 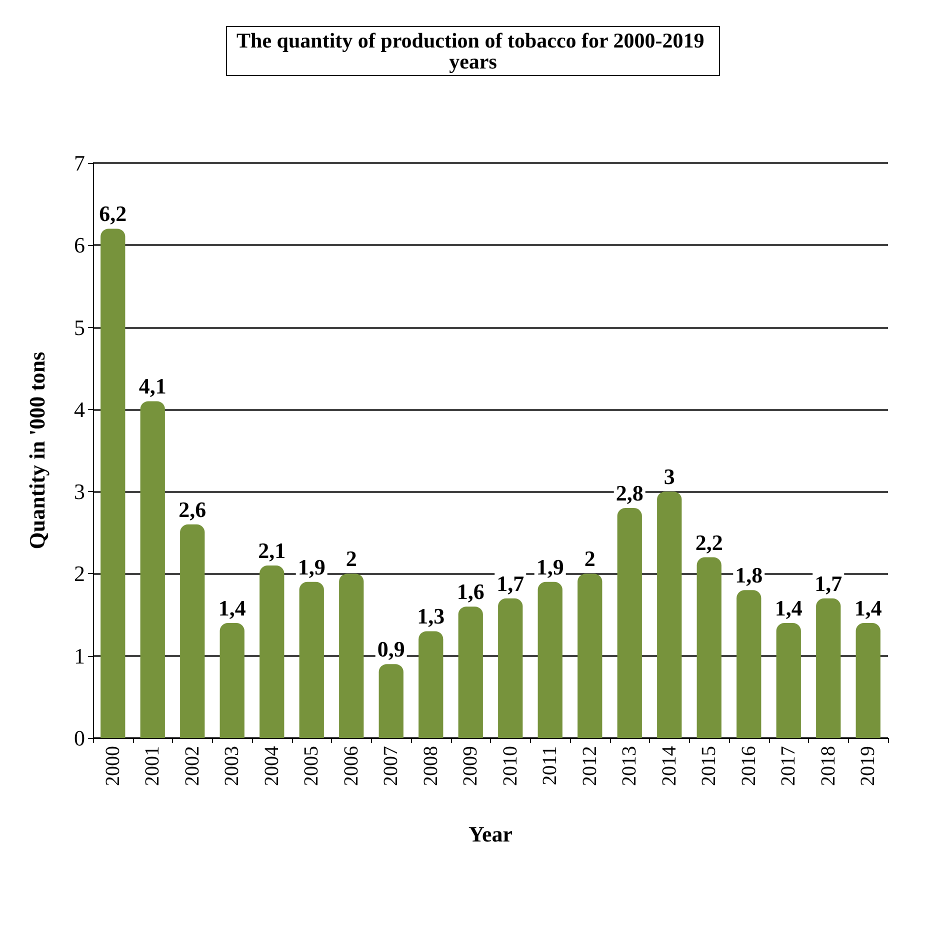 What do you see at coordinates (550, 766) in the screenshot?
I see `x-tick-label: 2011` at bounding box center [550, 766].